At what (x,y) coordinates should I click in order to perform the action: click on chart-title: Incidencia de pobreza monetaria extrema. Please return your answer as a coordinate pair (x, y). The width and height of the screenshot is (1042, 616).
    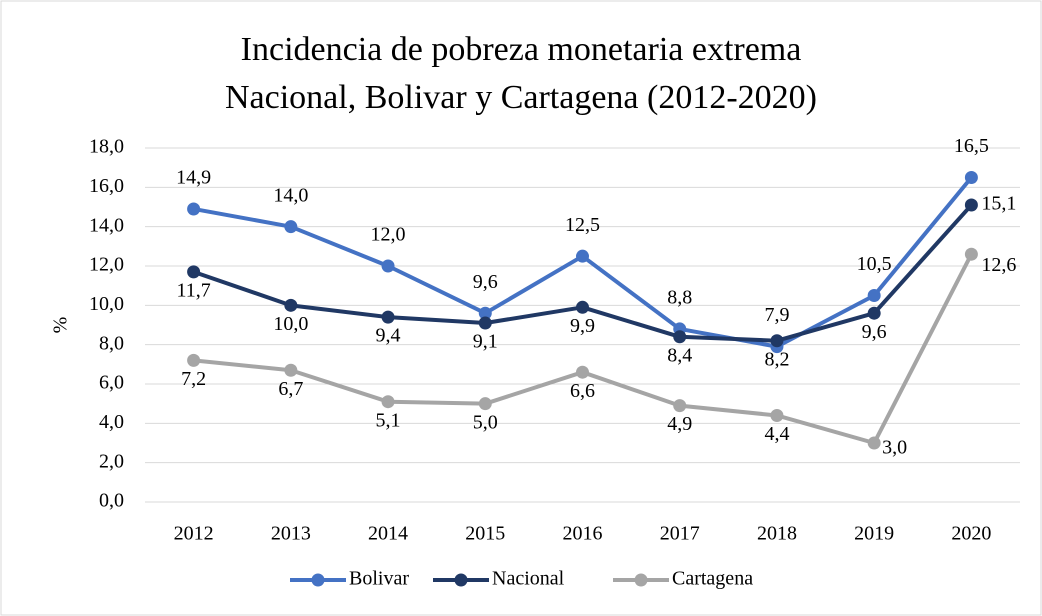
    Looking at the image, I should click on (521, 49).